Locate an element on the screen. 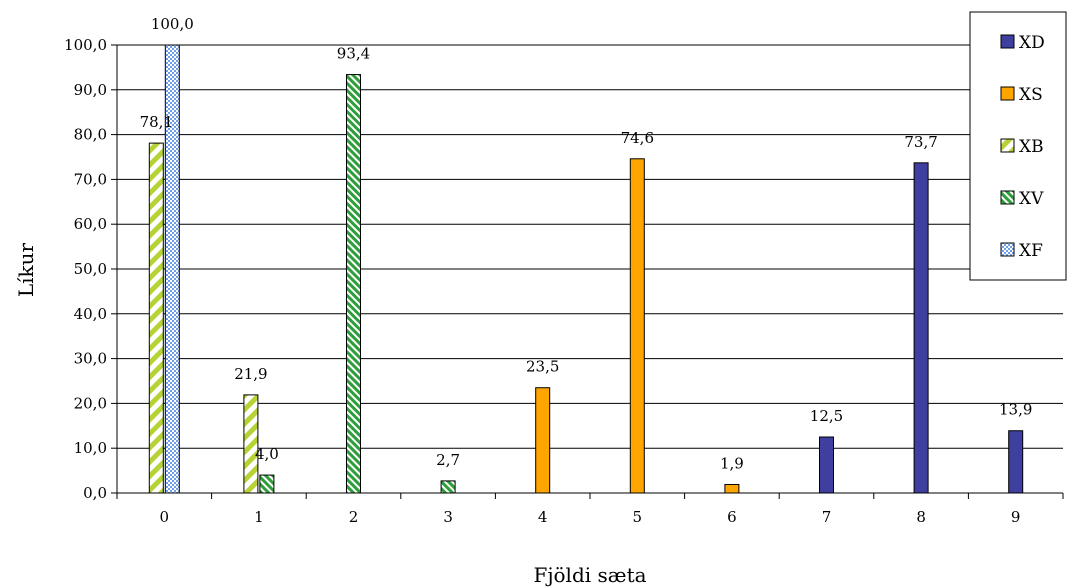 The width and height of the screenshot is (1069, 588). legend-swatch-xv is located at coordinates (1007, 197).